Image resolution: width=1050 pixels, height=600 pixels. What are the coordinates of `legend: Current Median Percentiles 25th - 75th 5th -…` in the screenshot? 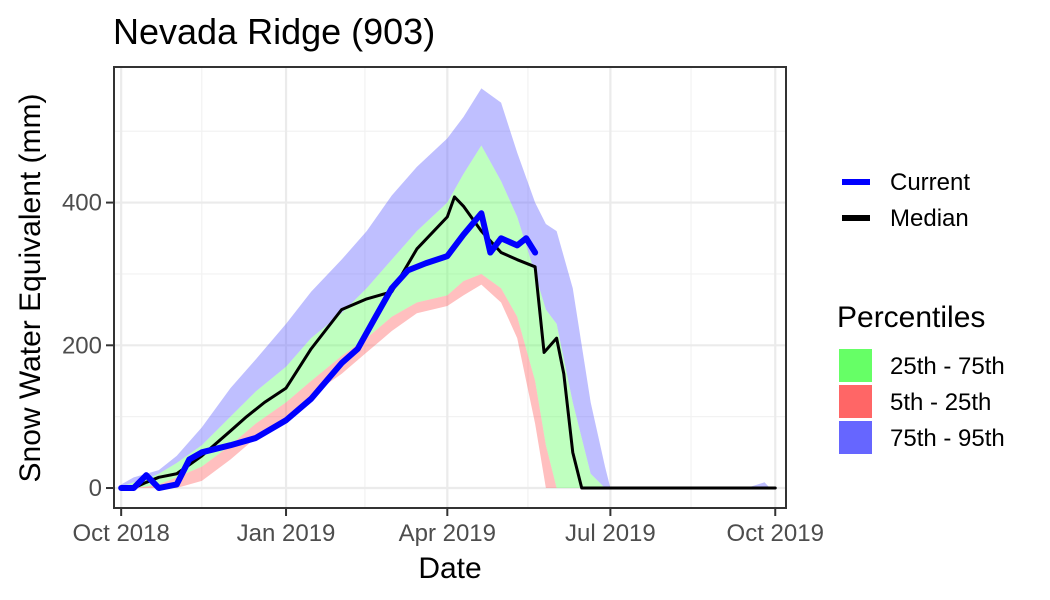 It's located at (921, 311).